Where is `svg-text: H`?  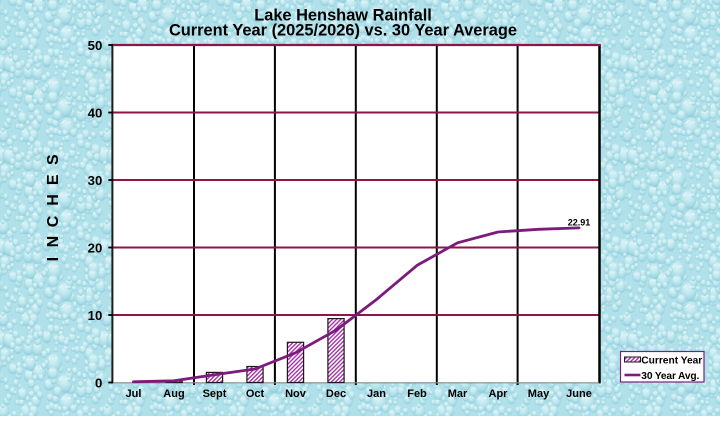
svg-text: H is located at coordinates (53, 200).